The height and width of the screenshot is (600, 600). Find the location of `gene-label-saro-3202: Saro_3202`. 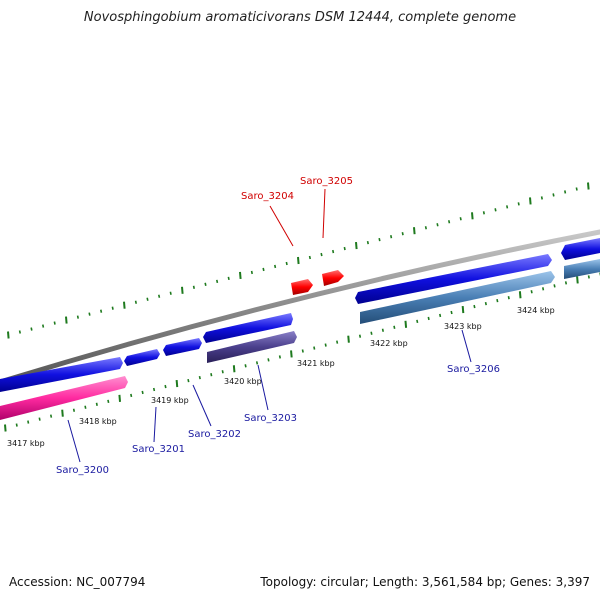

gene-label-saro-3202: Saro_3202 is located at coordinates (214, 434).